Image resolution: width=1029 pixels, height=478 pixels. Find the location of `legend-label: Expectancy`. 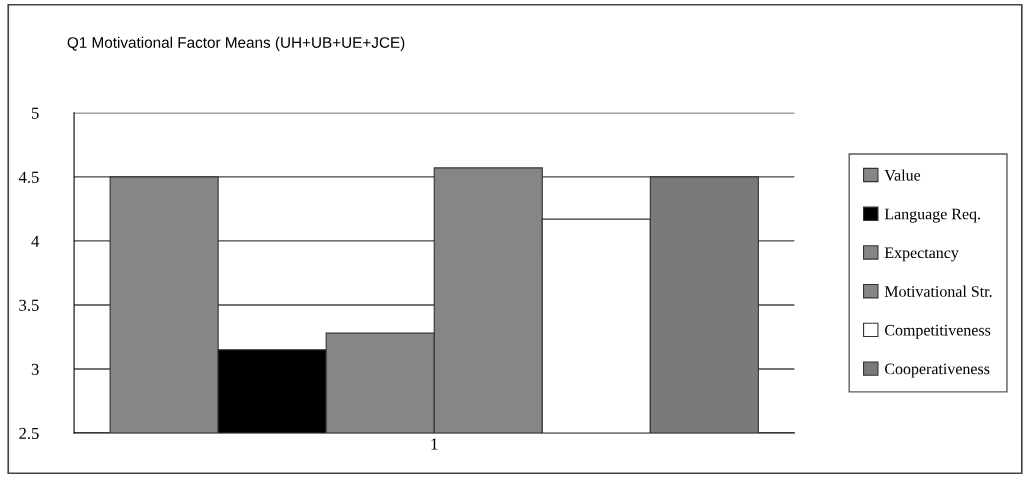

legend-label: Expectancy is located at coordinates (921, 254).